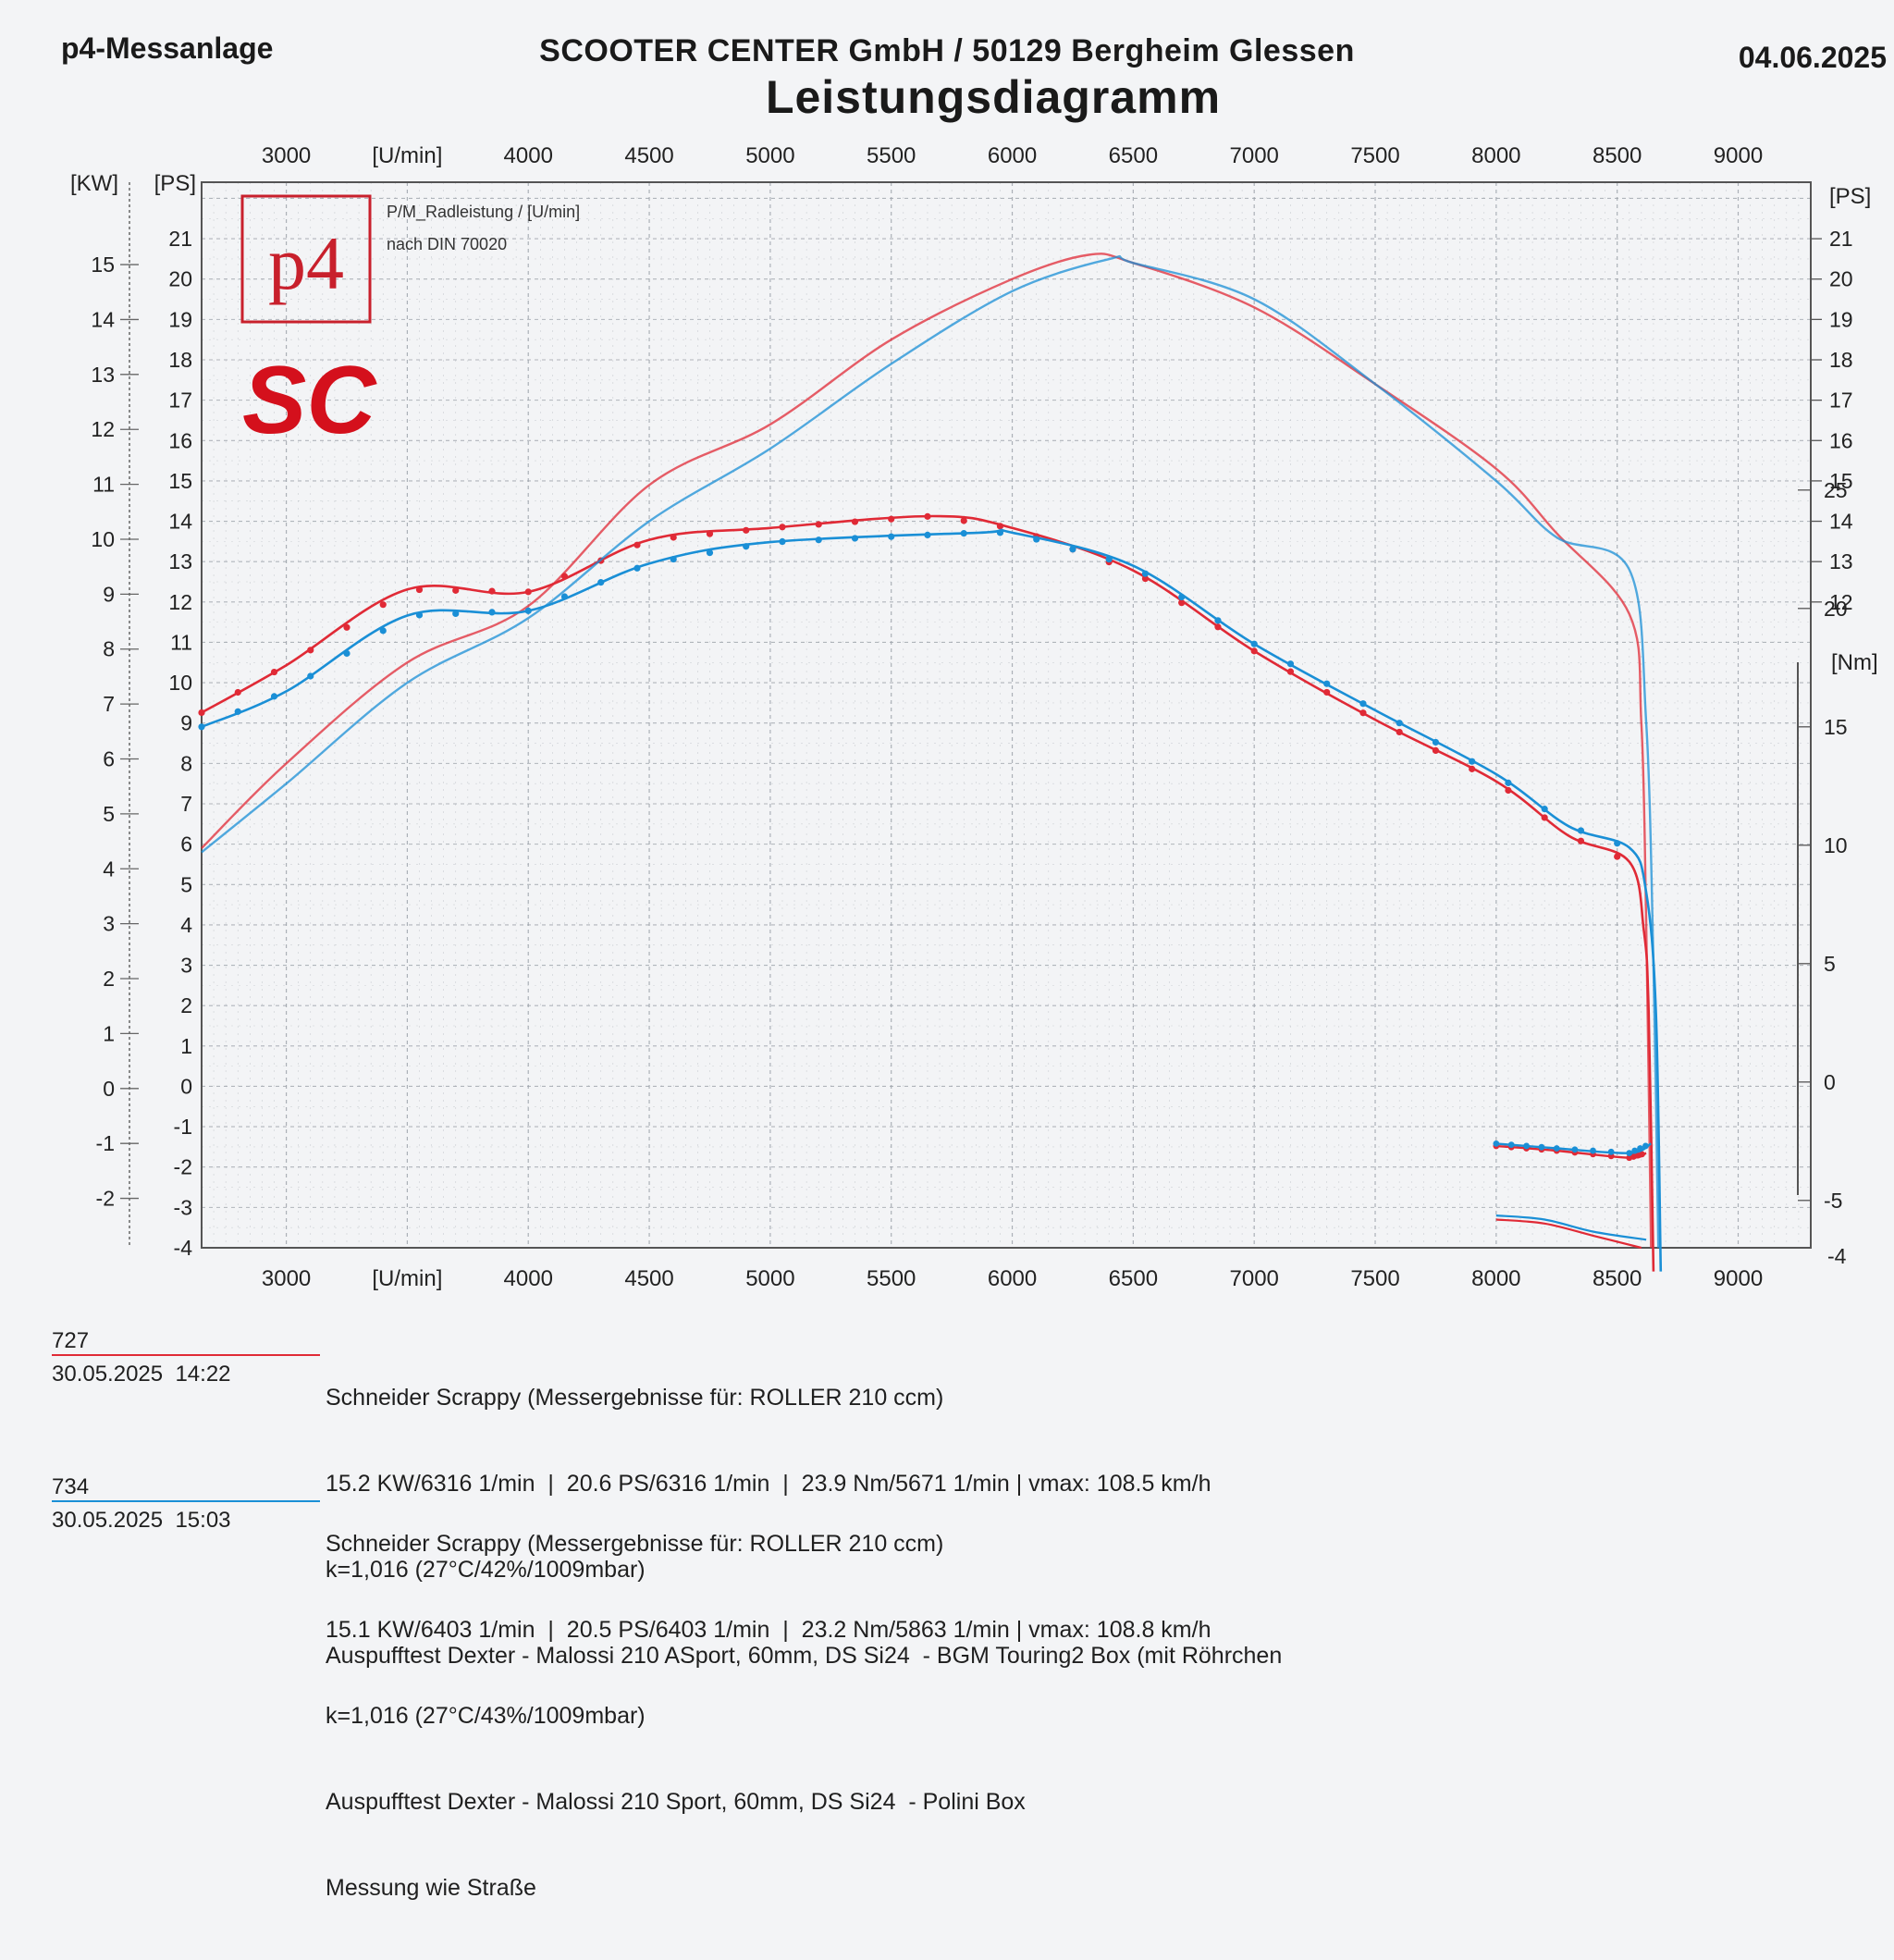  What do you see at coordinates (1254, 155) in the screenshot?
I see `x-tick-top: 7000` at bounding box center [1254, 155].